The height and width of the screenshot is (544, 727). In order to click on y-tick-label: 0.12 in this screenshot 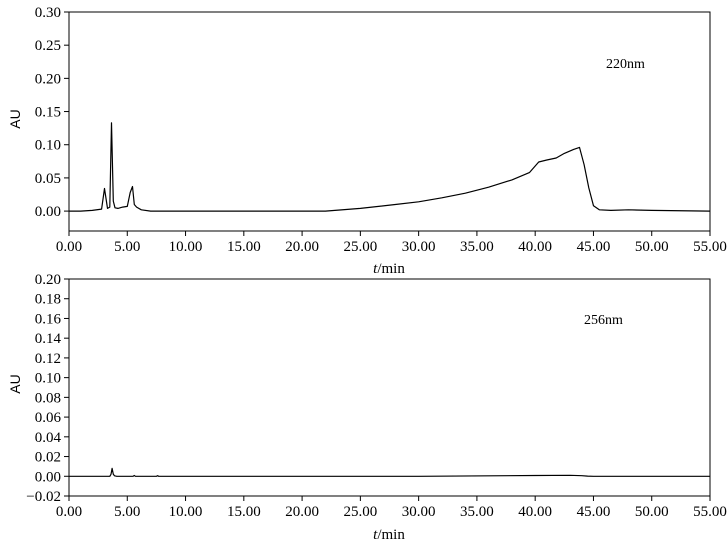, I will do `click(48, 359)`.